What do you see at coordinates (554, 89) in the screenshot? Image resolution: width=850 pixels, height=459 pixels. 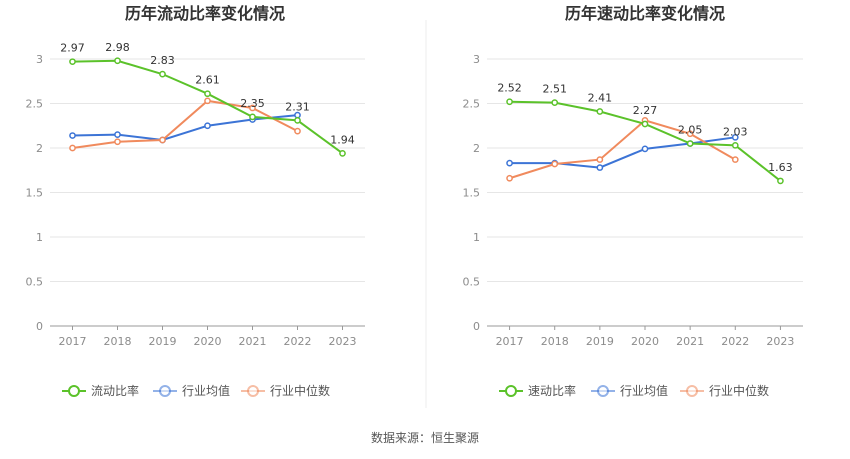 I see `data-label: 2.51` at bounding box center [554, 89].